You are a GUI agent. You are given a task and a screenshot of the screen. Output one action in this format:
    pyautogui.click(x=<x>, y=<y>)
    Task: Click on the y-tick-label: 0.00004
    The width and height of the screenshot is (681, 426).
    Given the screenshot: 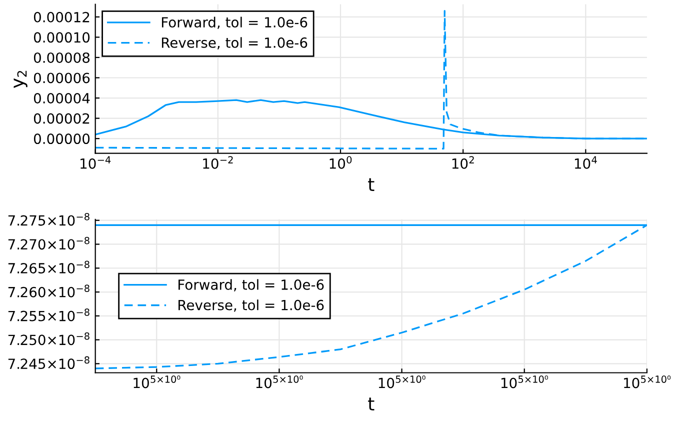 What is the action you would take?
    pyautogui.click(x=62, y=98)
    